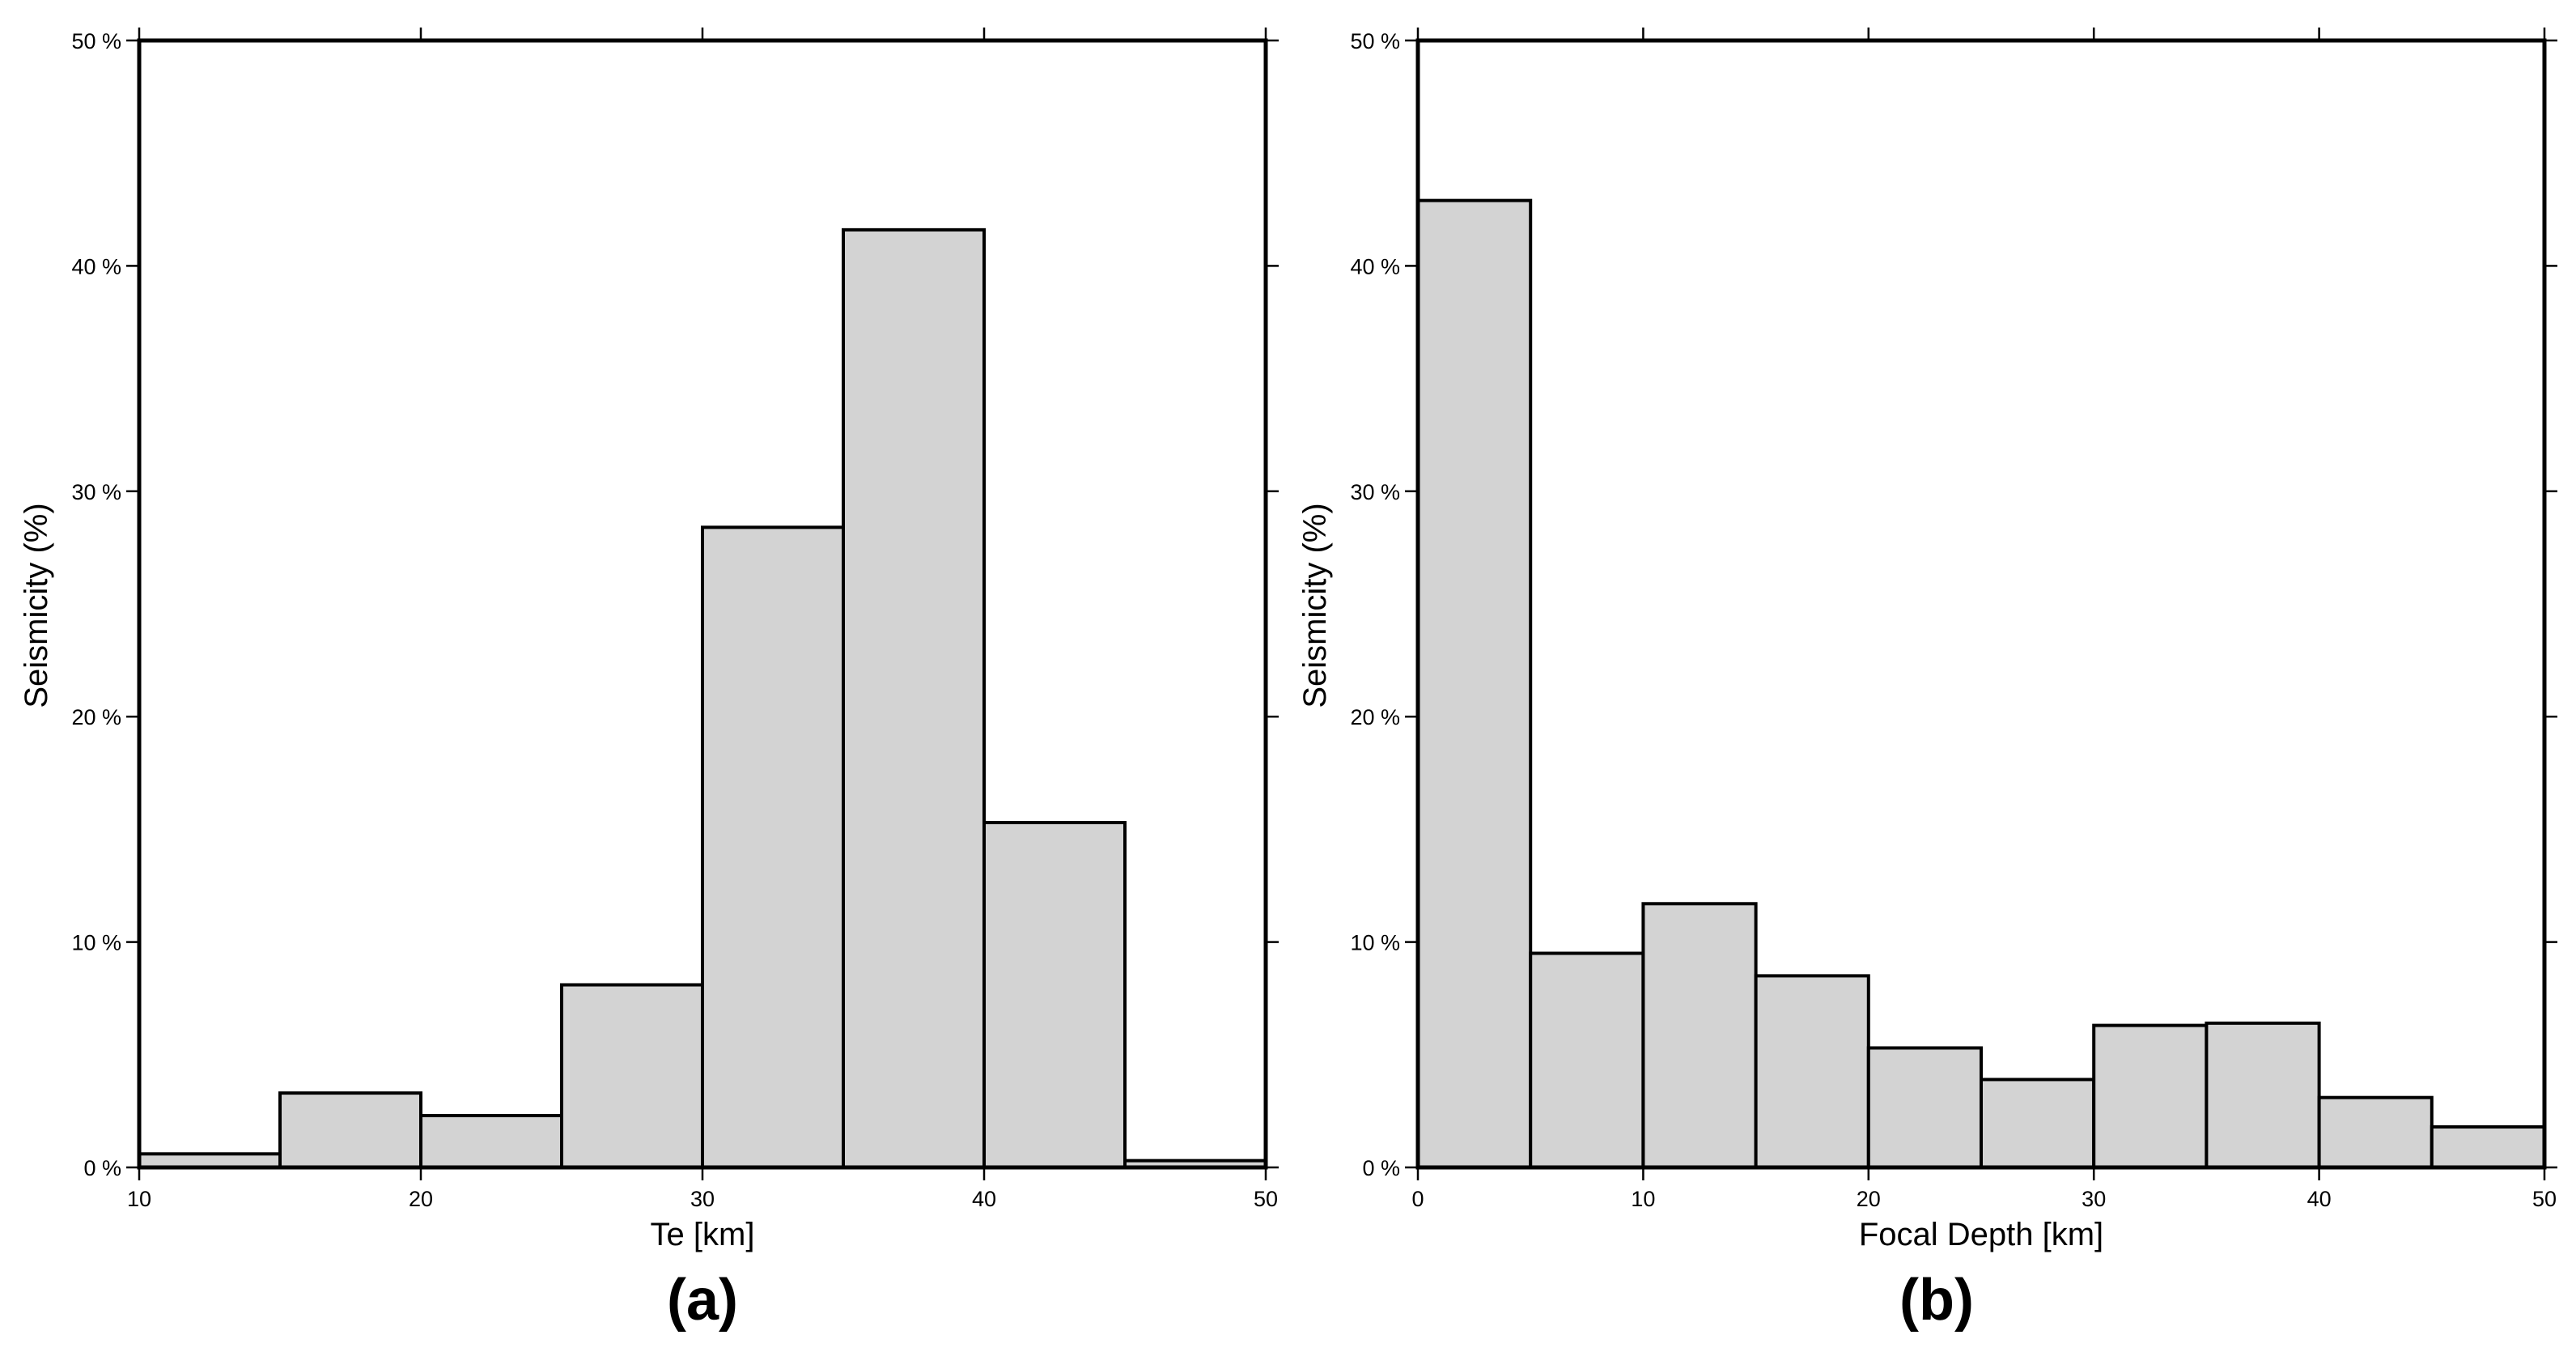 This screenshot has width=2576, height=1352. What do you see at coordinates (1266, 1199) in the screenshot?
I see `panel-a-xtick-label-4: 50` at bounding box center [1266, 1199].